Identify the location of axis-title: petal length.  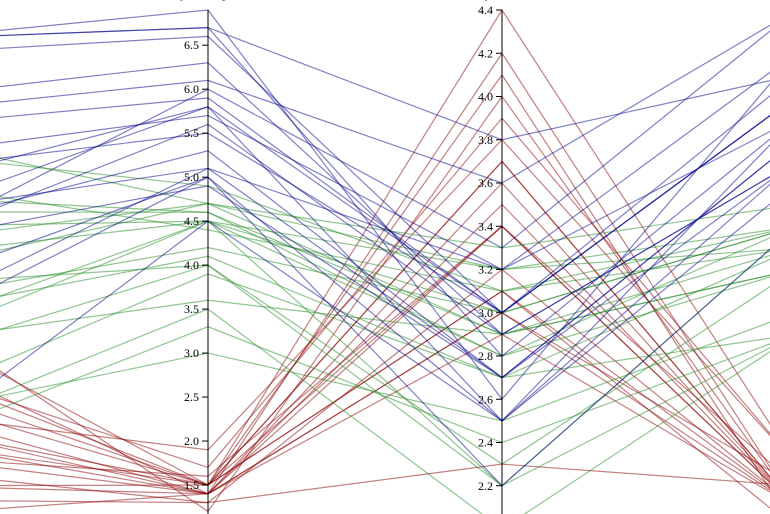
(208, 0).